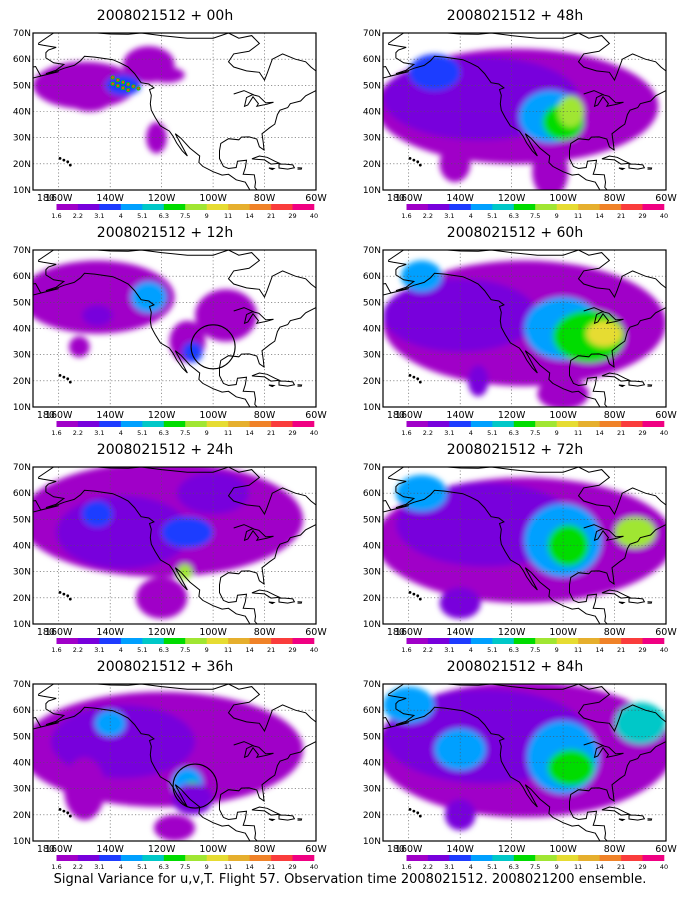 The image size is (700, 900). What do you see at coordinates (578, 650) in the screenshot?
I see `colorbar-label: 11` at bounding box center [578, 650].